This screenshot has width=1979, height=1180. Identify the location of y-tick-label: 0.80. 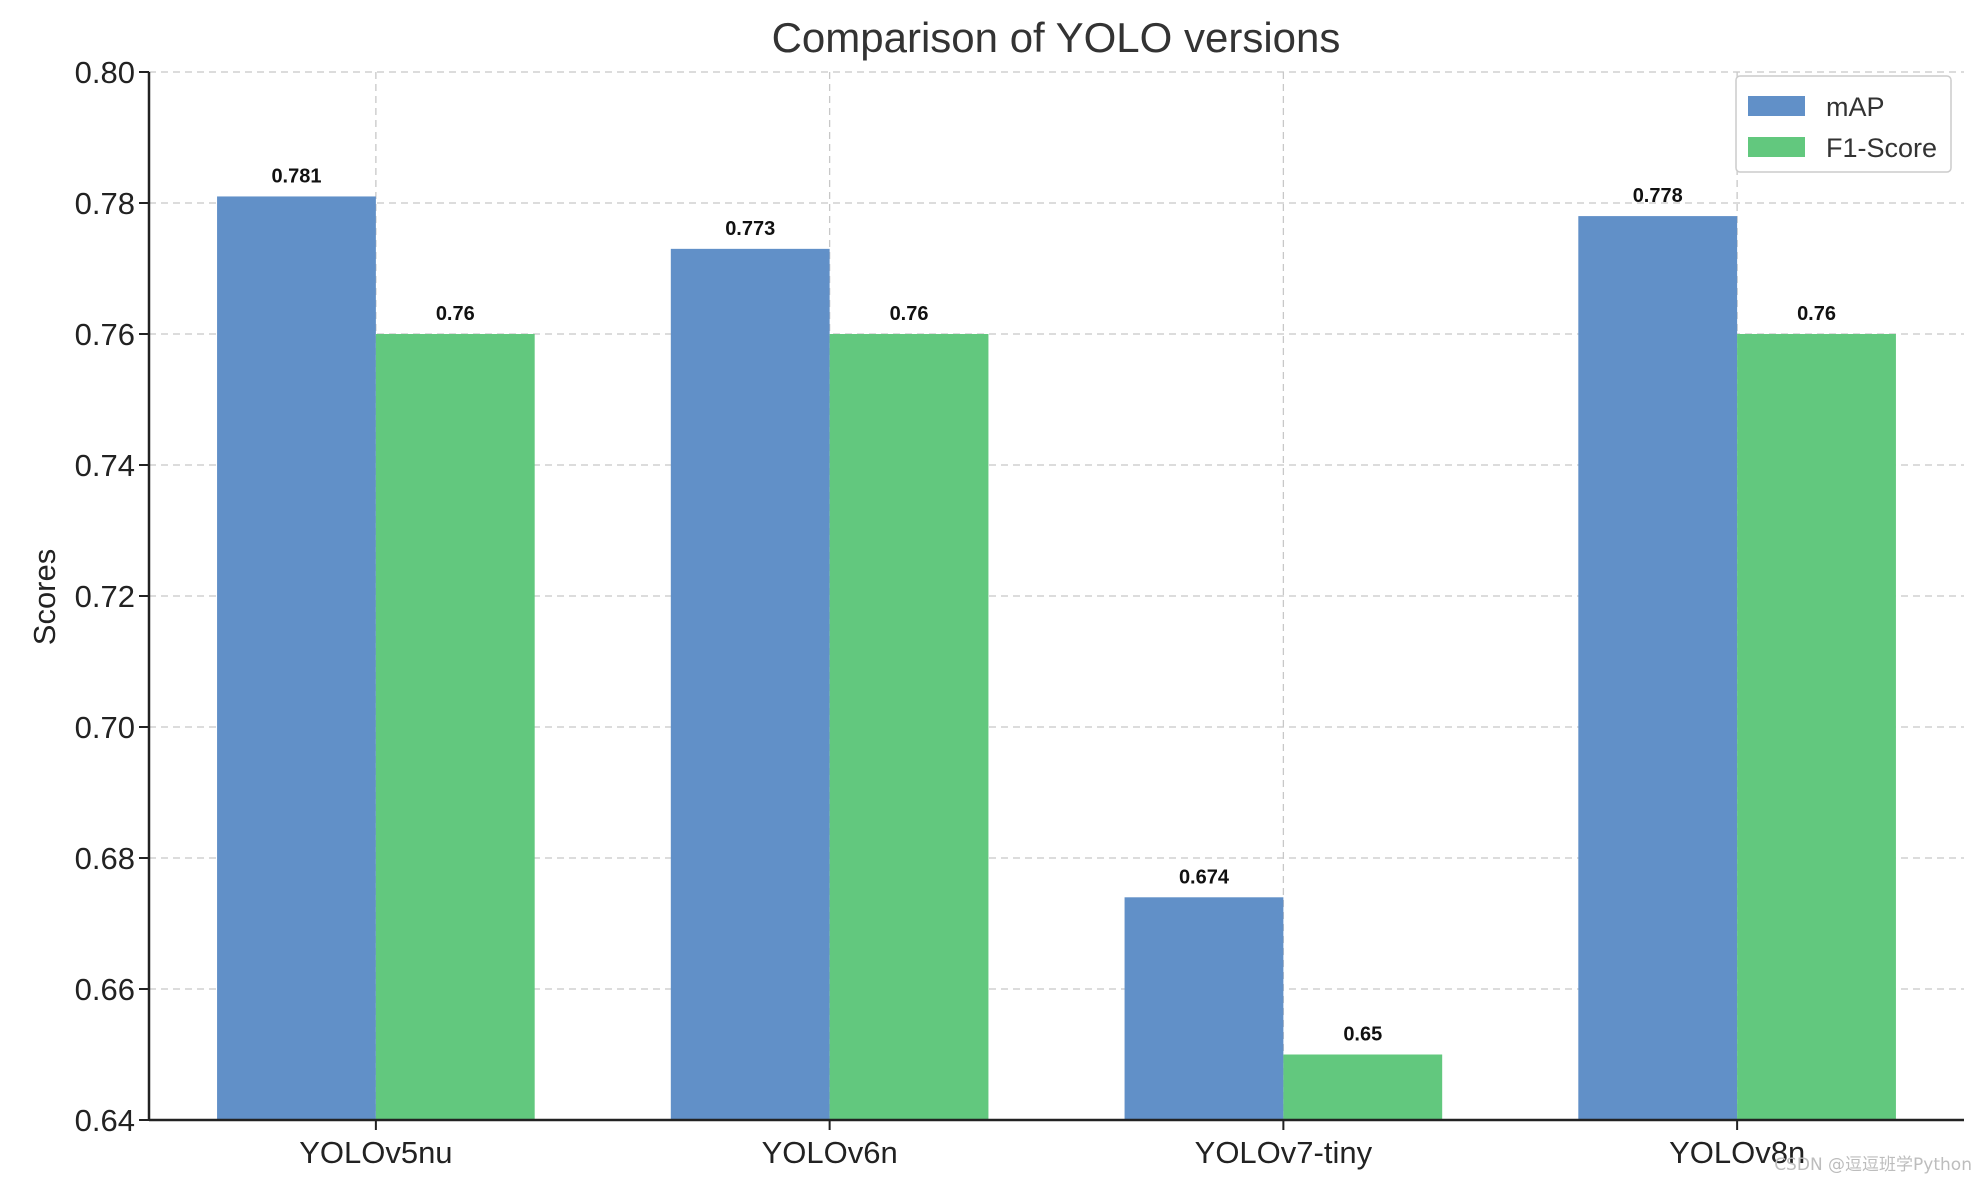
(105, 72).